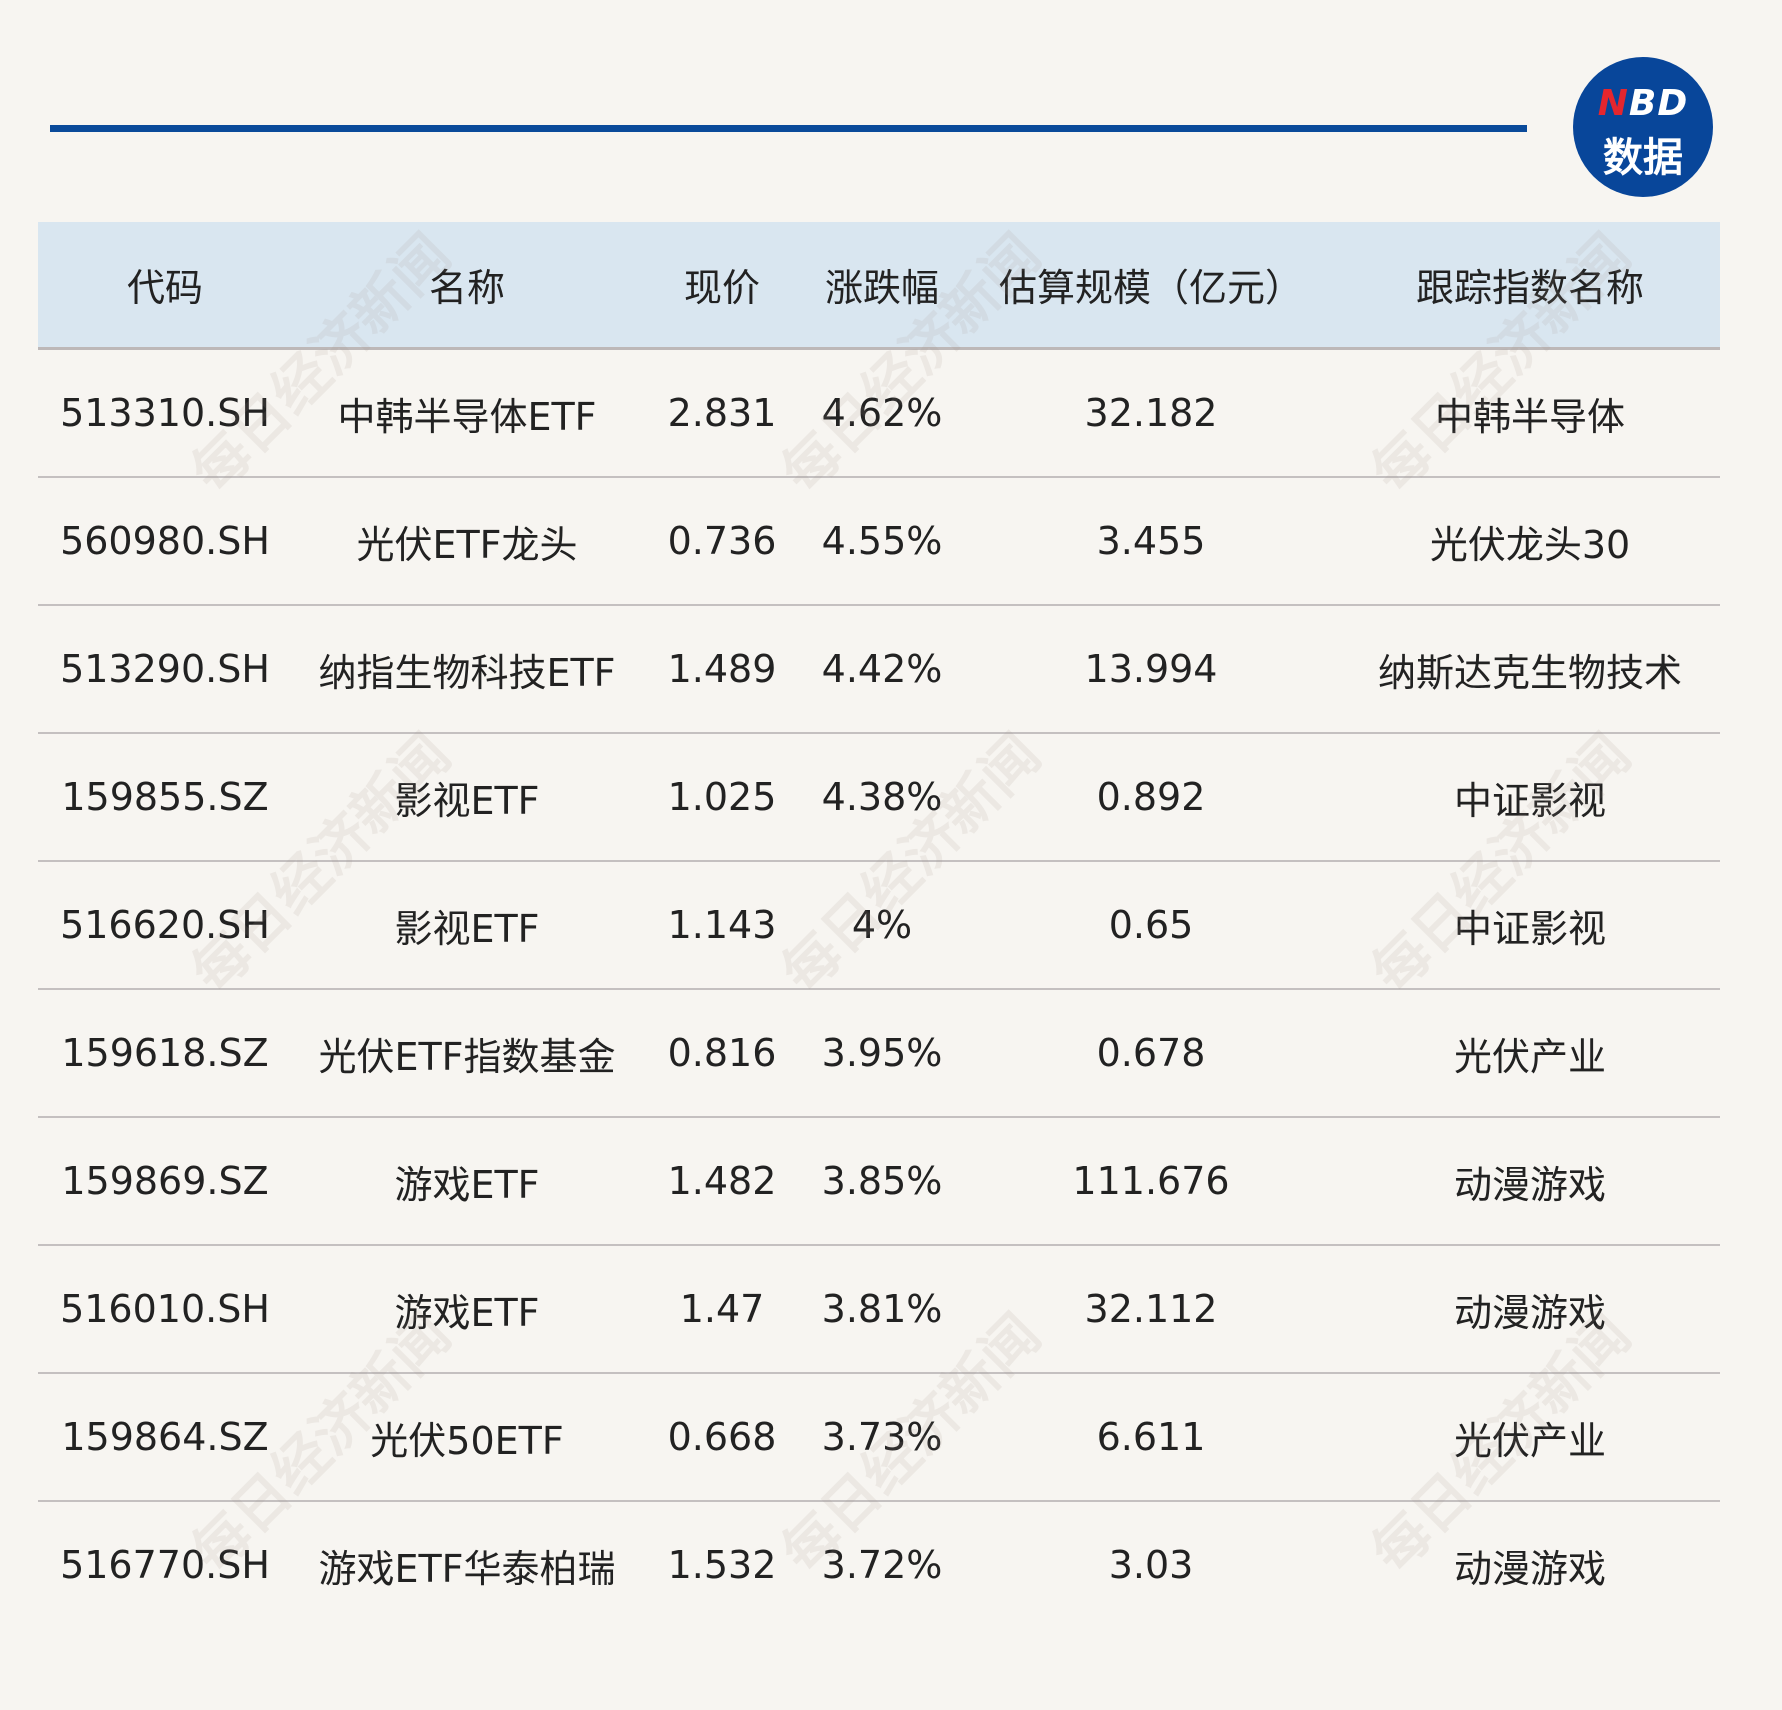  Describe the element at coordinates (882, 1565) in the screenshot. I see `cell-change: 3.72%` at that location.